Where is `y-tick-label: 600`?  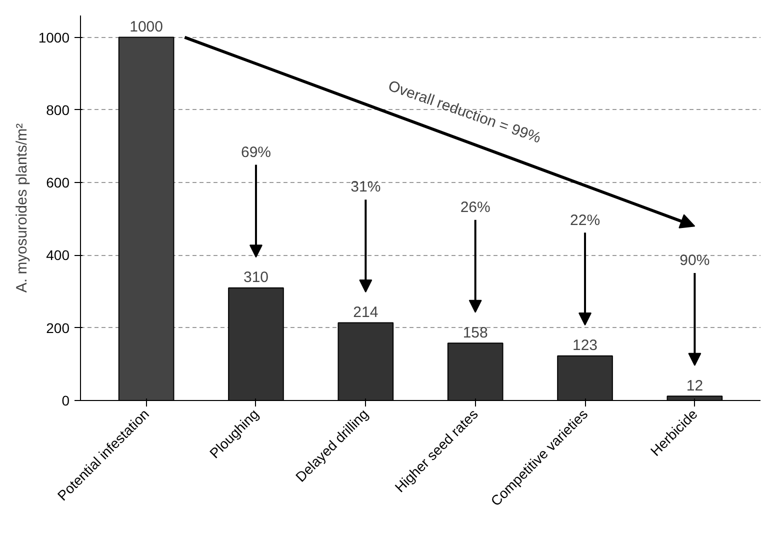
y-tick-label: 600 is located at coordinates (58, 182).